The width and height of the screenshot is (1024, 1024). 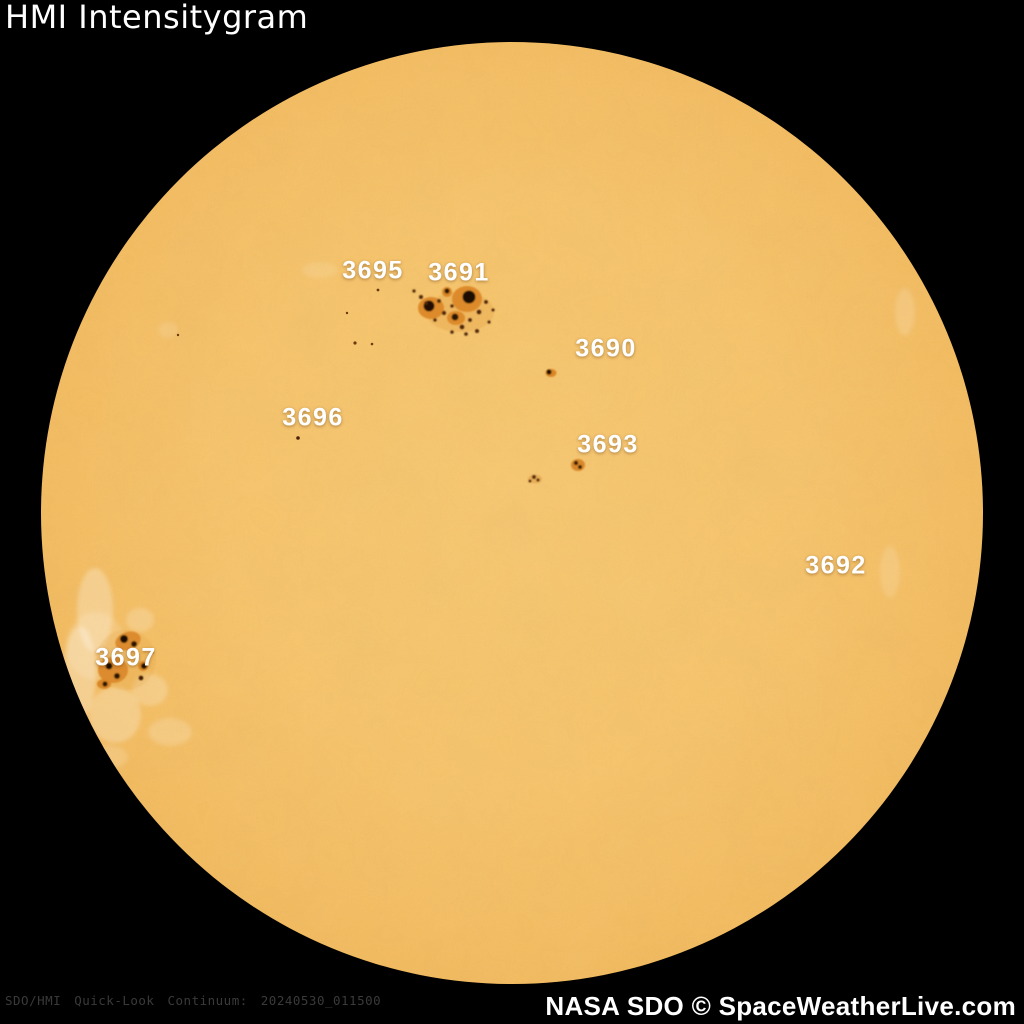 I want to click on active-region-label-3696: 3696, so click(x=313, y=417).